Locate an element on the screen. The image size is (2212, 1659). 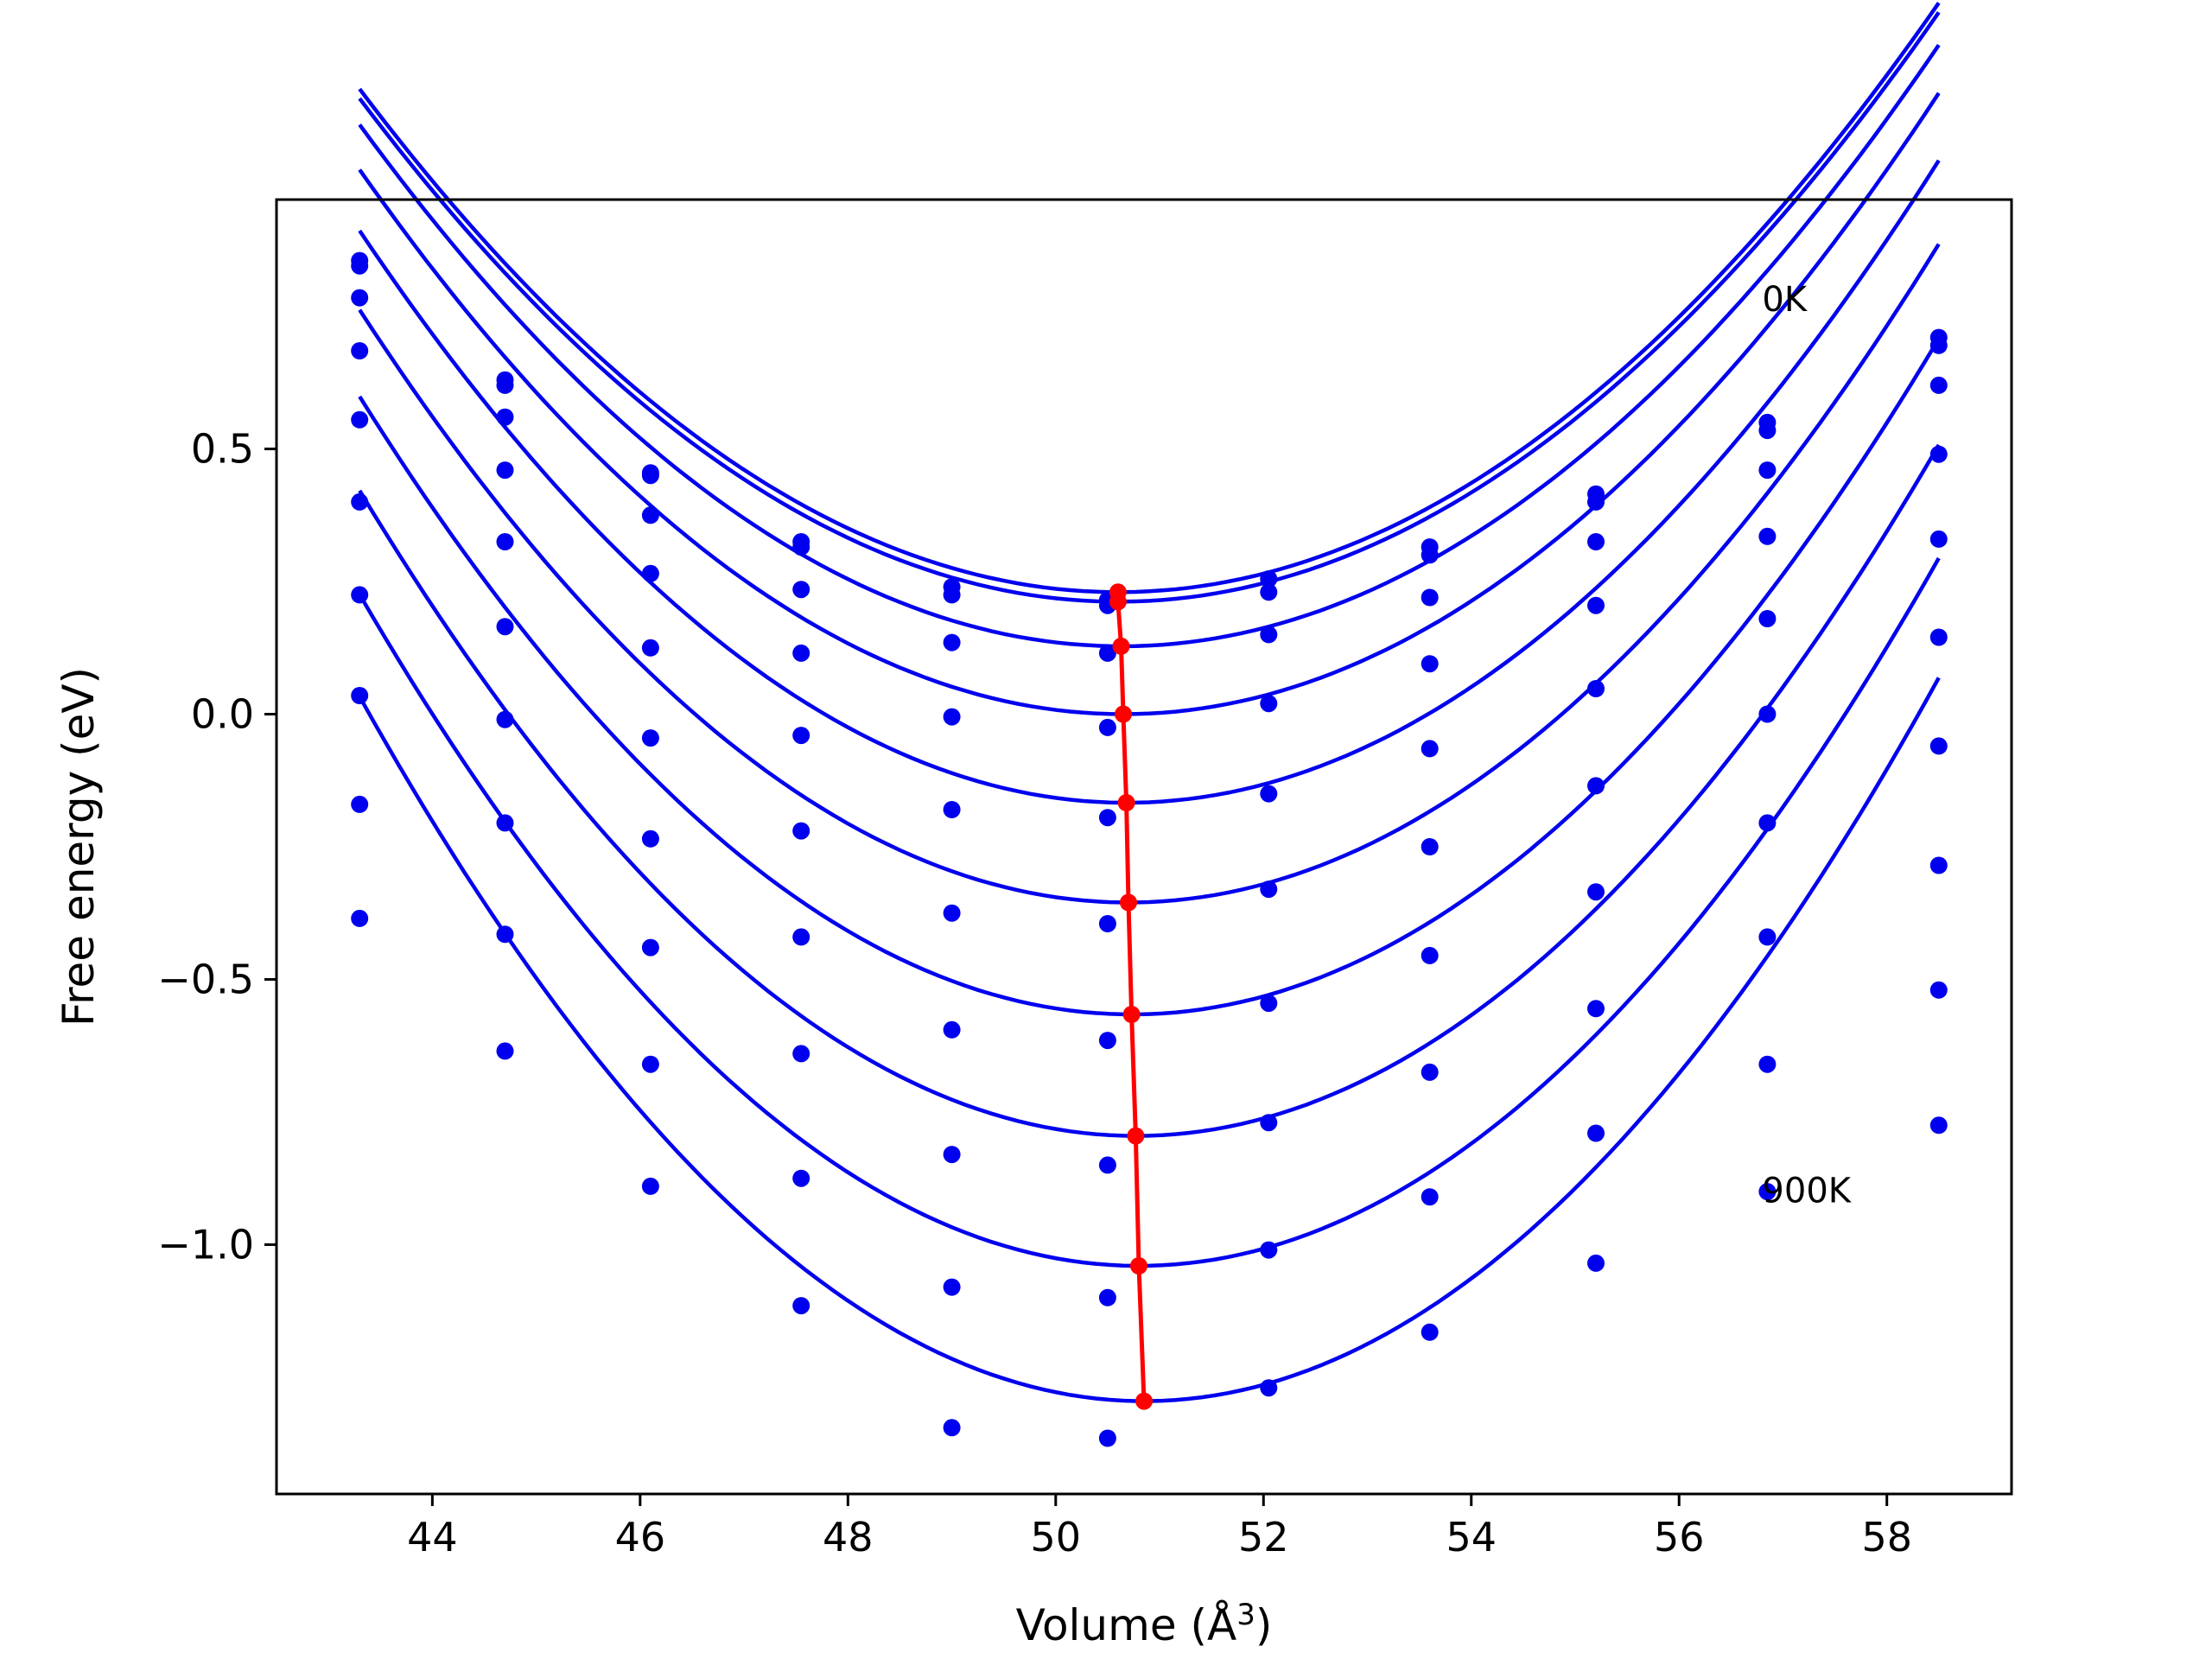
x-tick-label: 46 is located at coordinates (640, 1537).